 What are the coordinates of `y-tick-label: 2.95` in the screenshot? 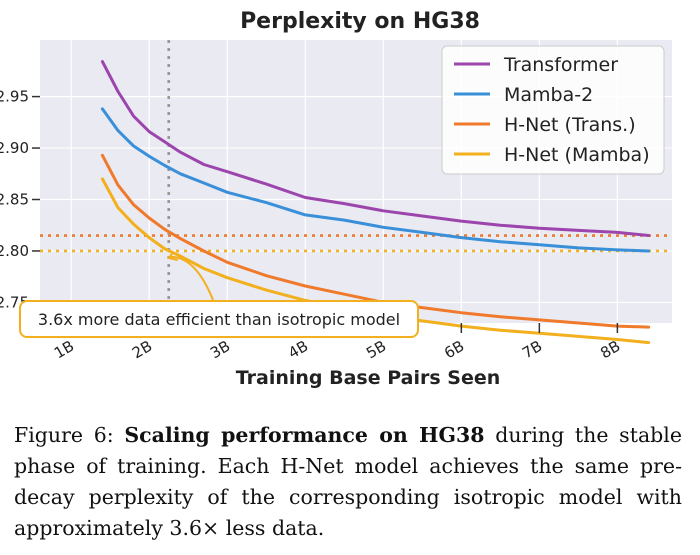 It's located at (14, 97).